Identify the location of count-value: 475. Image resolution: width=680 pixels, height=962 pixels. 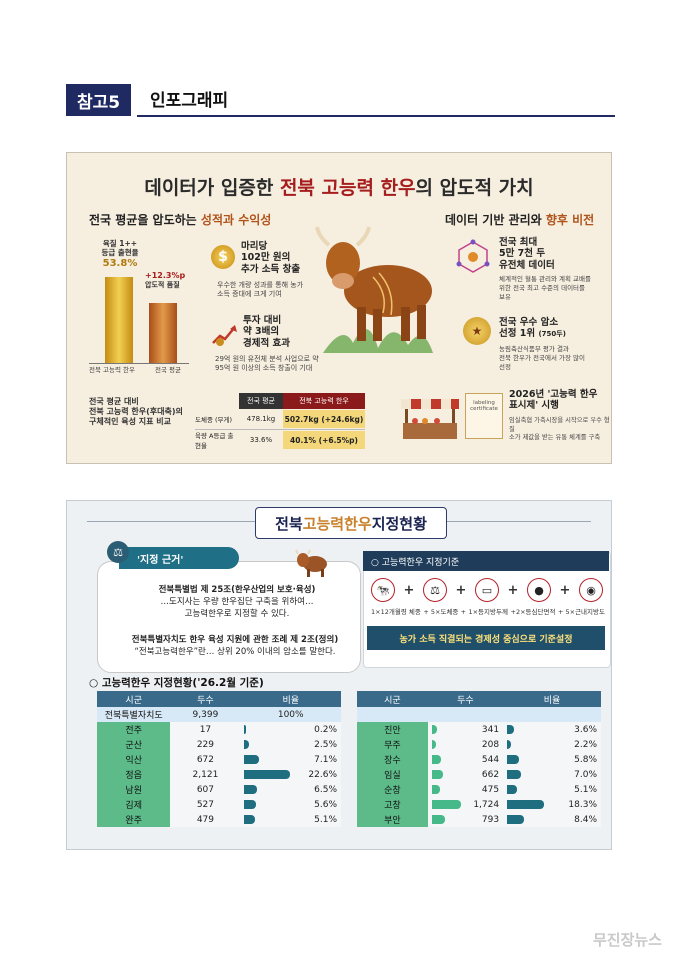
(465, 789).